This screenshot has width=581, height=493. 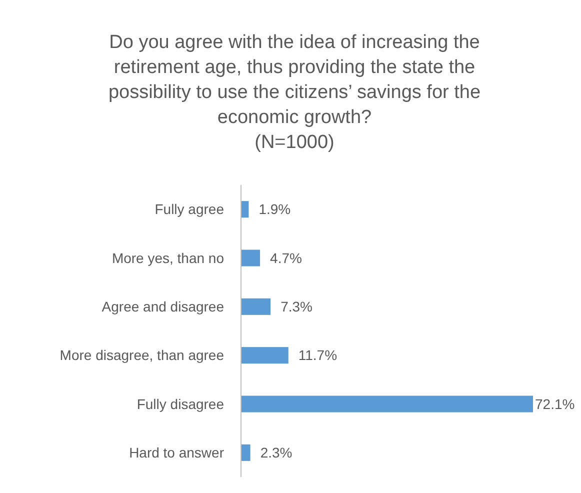 What do you see at coordinates (555, 404) in the screenshot?
I see `data-label: 72.1%` at bounding box center [555, 404].